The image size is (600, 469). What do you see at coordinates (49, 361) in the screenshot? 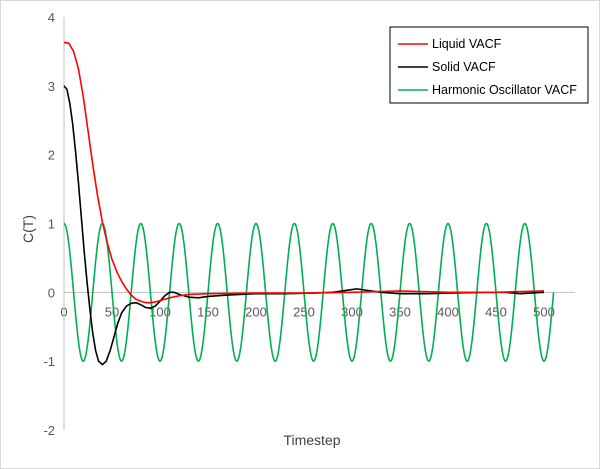
I see `y-tick-label: -1` at bounding box center [49, 361].